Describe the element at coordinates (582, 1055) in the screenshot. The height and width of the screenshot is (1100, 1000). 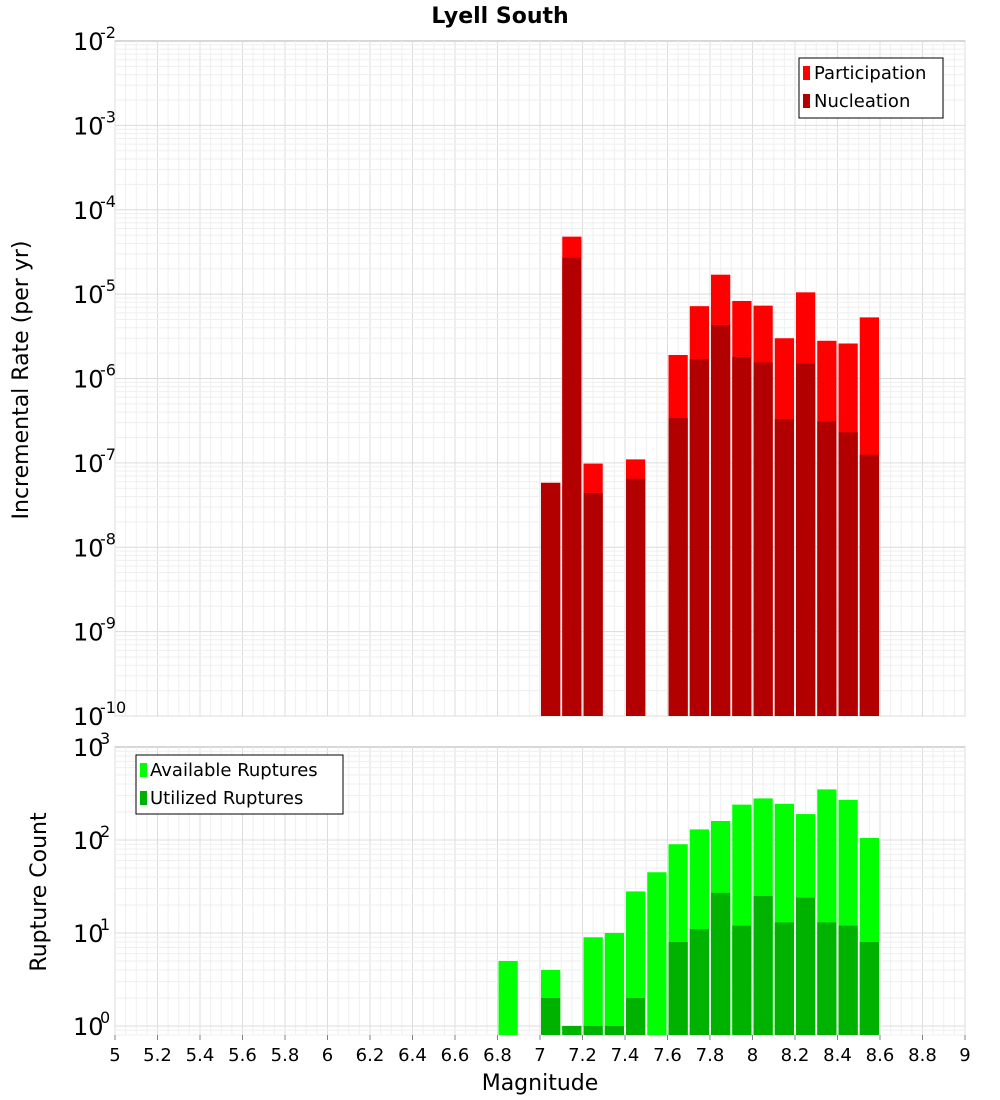
I see `x-tick-label: 7.2` at that location.